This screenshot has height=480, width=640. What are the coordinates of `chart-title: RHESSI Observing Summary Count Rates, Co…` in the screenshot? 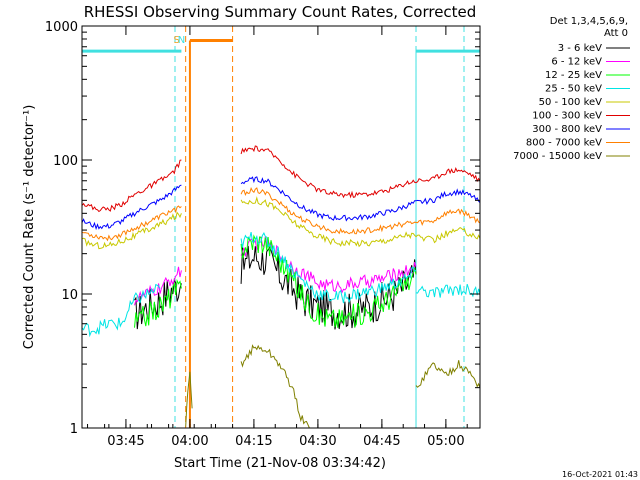 It's located at (280, 12).